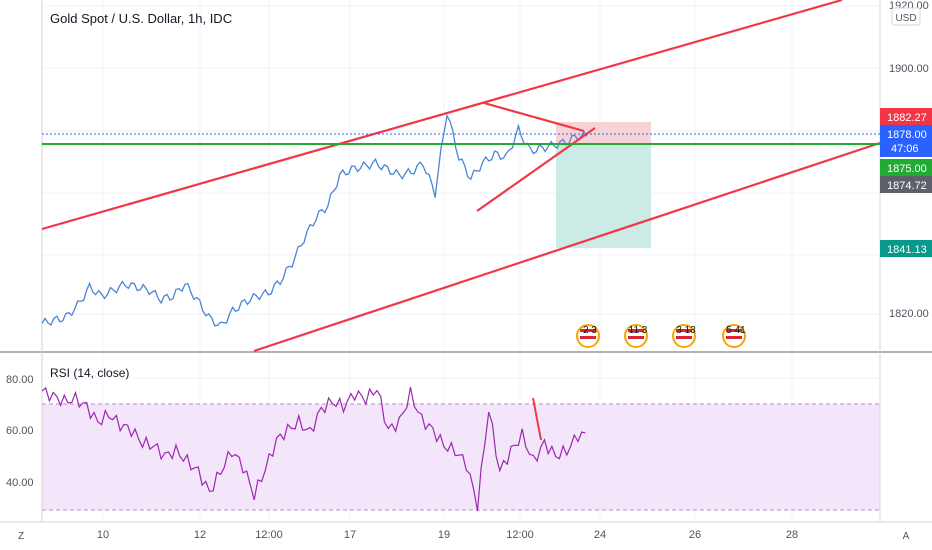 This screenshot has width=932, height=550. What do you see at coordinates (200, 535) in the screenshot?
I see `time-tick: 12` at bounding box center [200, 535].